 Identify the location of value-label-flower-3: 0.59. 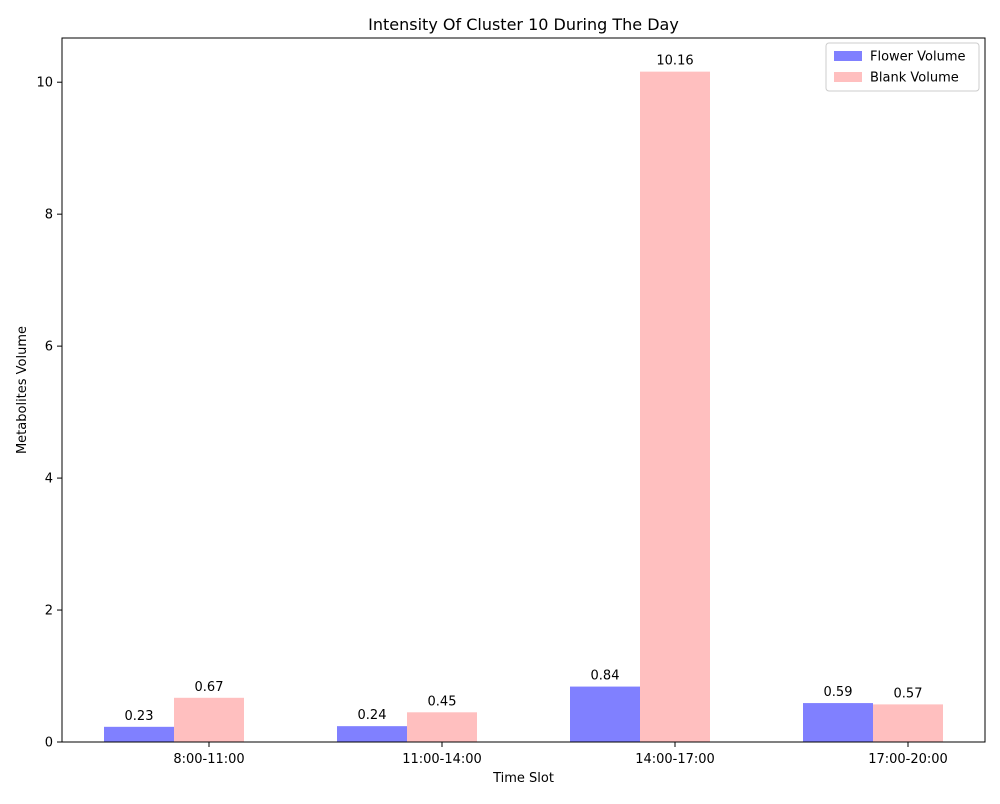
(838, 692).